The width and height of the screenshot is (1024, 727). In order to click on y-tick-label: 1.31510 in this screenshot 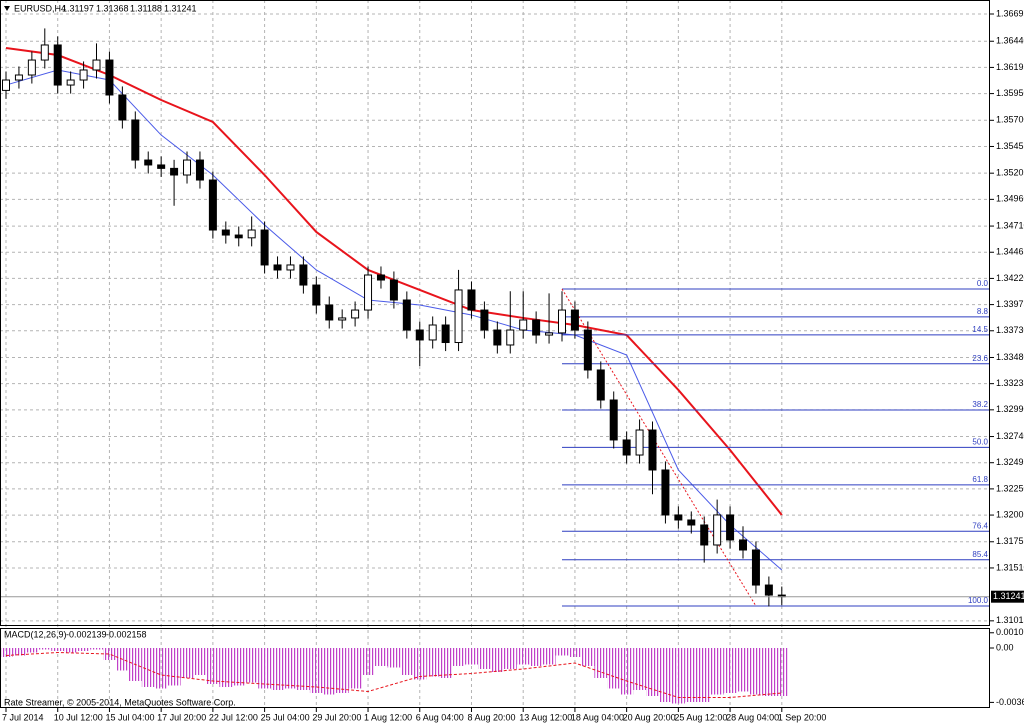, I will do `click(1010, 567)`.